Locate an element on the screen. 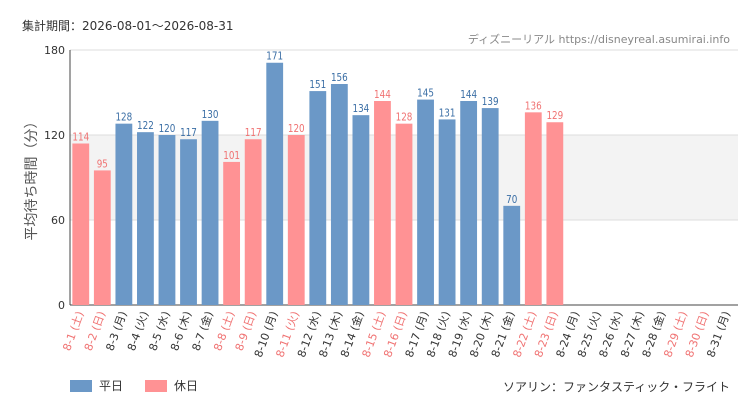 The height and width of the screenshot is (410, 750). bar-value-label: 139 is located at coordinates (490, 102).